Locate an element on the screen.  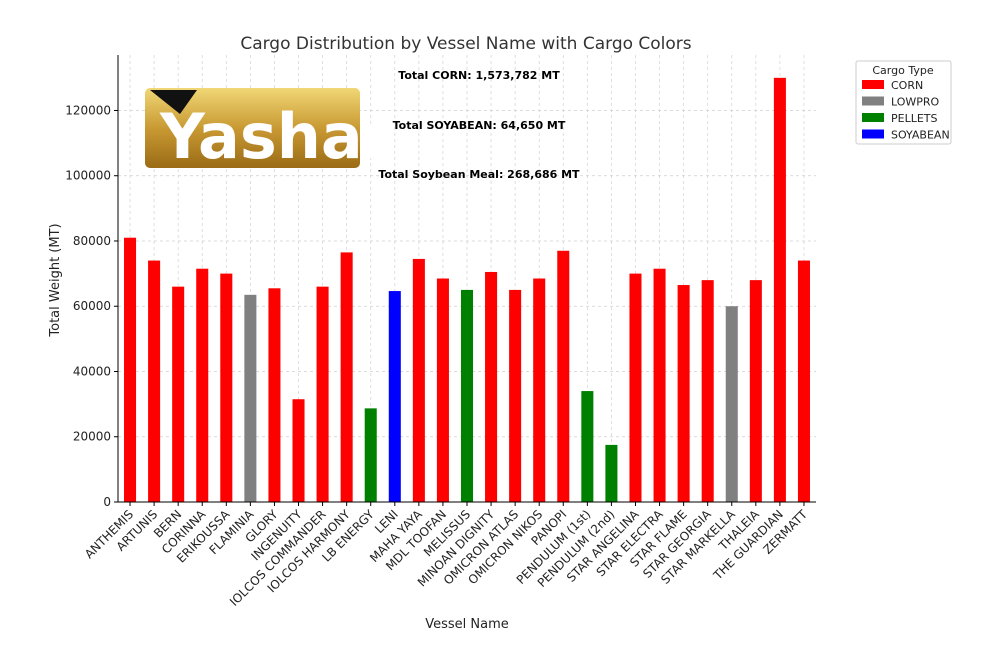
logo-background is located at coordinates (252, 128).